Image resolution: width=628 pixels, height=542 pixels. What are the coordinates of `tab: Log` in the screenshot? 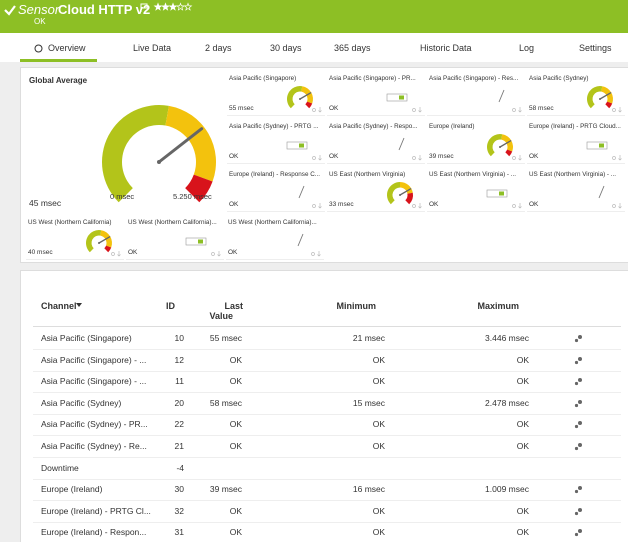 It's located at (526, 48).